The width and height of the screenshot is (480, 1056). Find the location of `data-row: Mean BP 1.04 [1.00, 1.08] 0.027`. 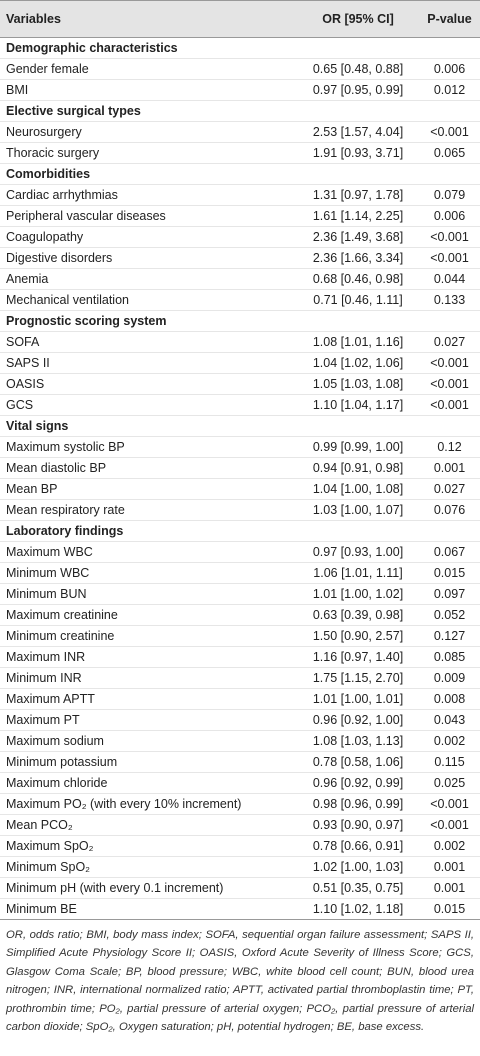

data-row: Mean BP 1.04 [1.00, 1.08] 0.027 is located at coordinates (240, 489).